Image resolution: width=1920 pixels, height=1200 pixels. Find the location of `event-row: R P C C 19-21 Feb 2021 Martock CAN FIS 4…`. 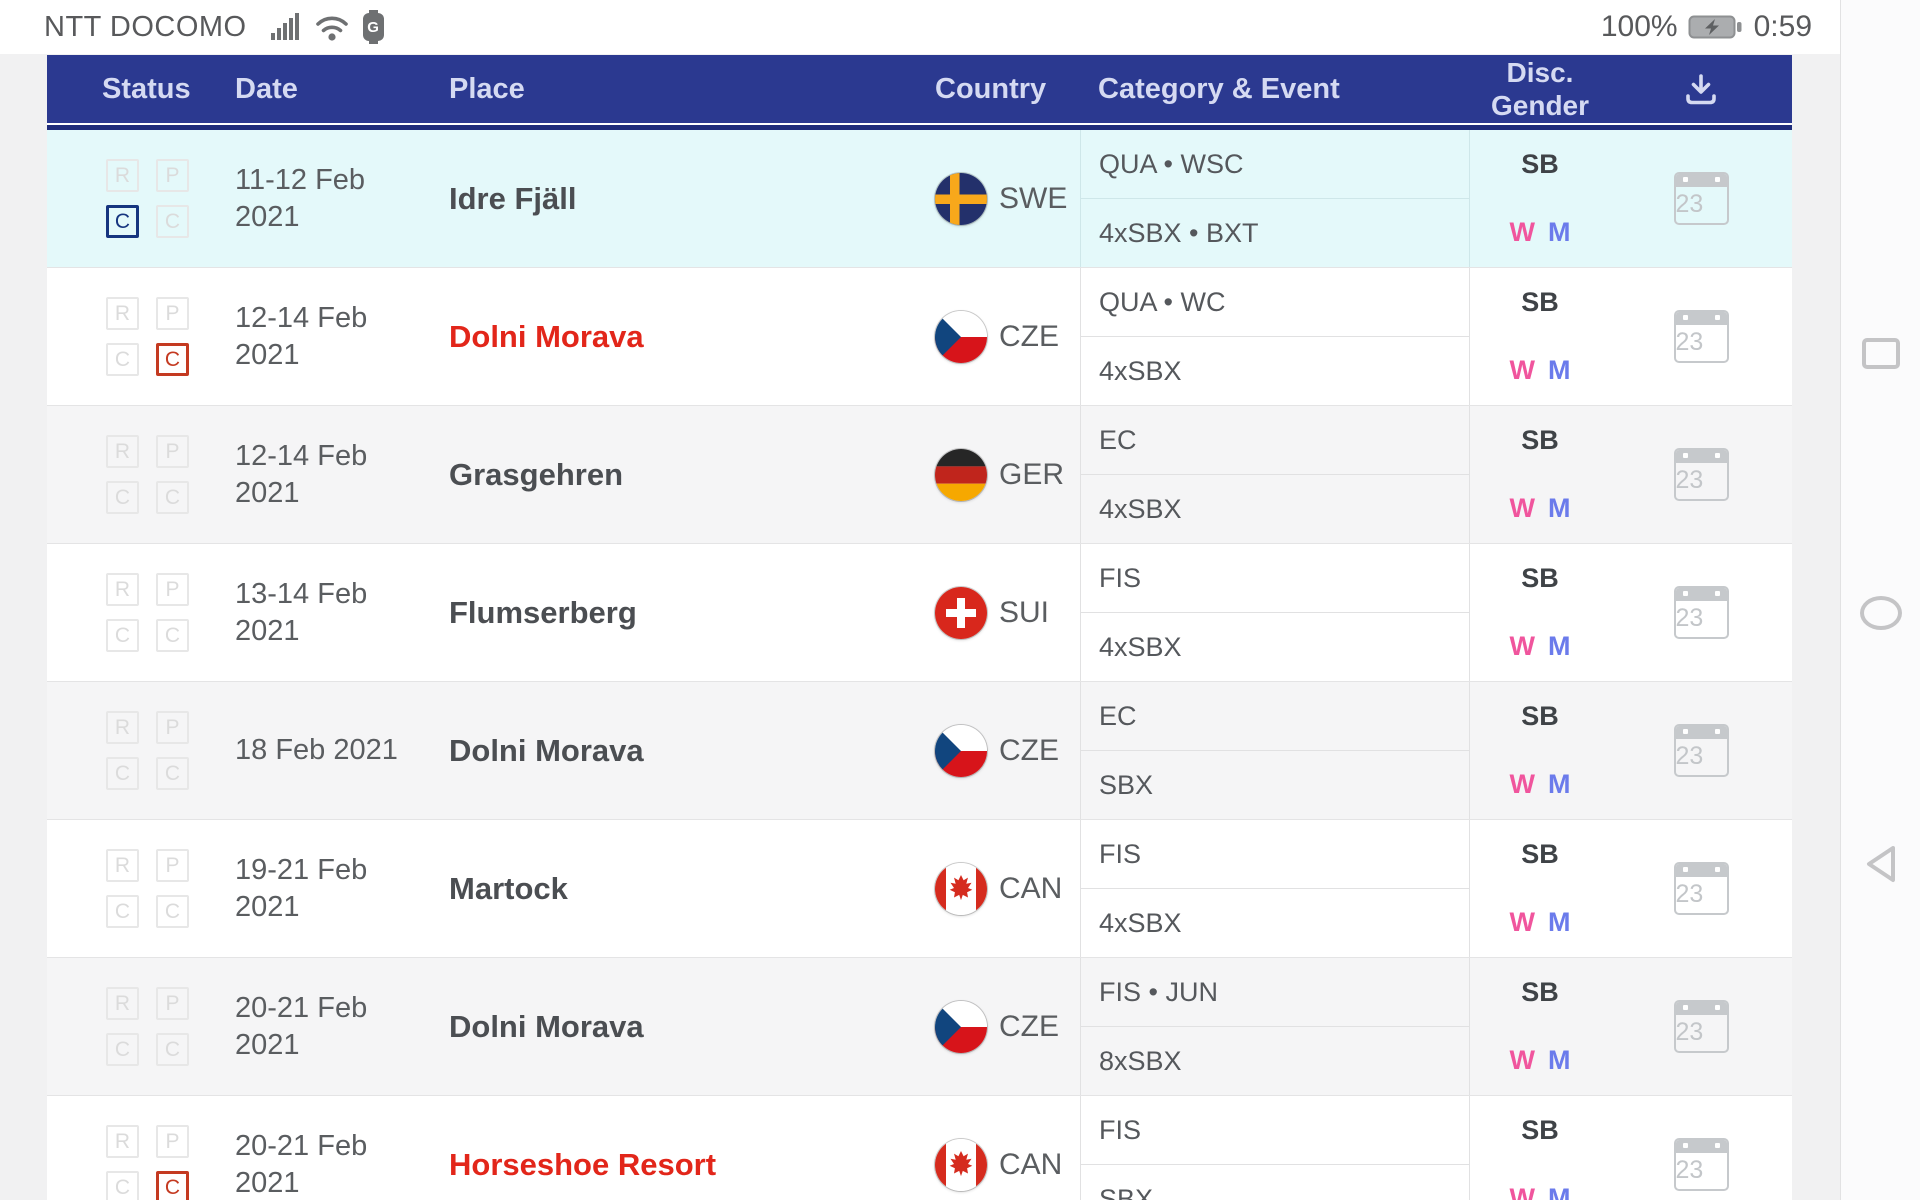

event-row: R P C C 19-21 Feb 2021 Martock CAN FIS 4… is located at coordinates (919, 889).